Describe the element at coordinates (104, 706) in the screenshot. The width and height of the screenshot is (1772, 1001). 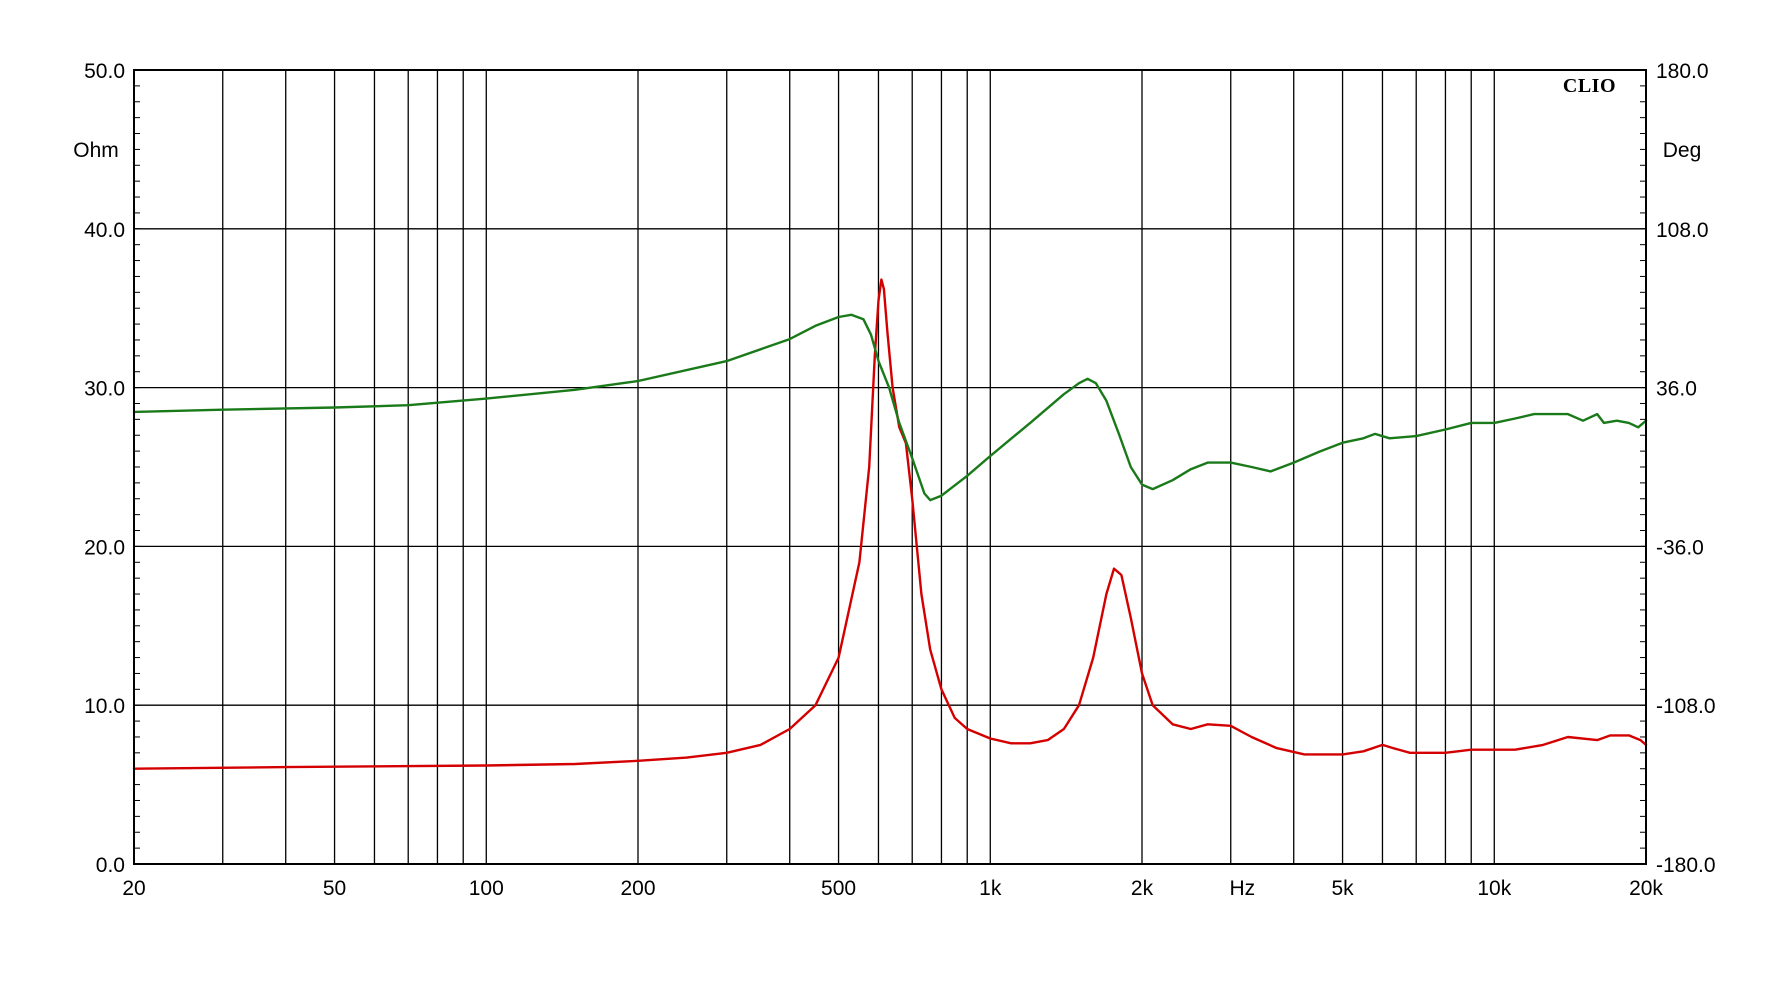
I see `y-tick-label-left: 10.0` at that location.